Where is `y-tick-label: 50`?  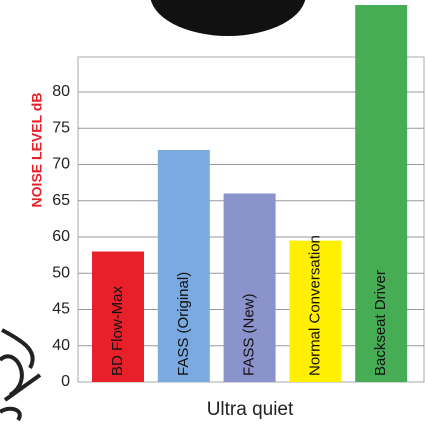 y-tick-label: 50 is located at coordinates (61, 272).